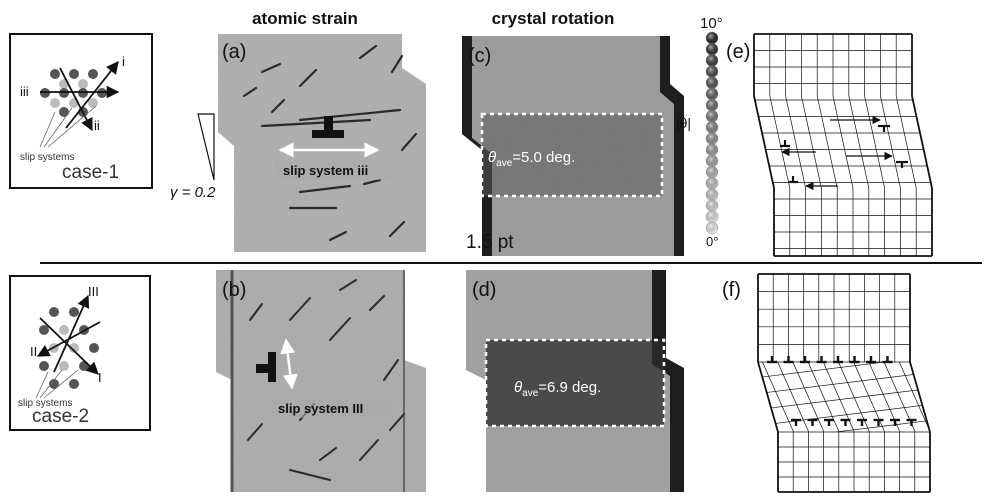 Image resolution: width=987 pixels, height=504 pixels. I want to click on rotation-box-lower, so click(575, 383).